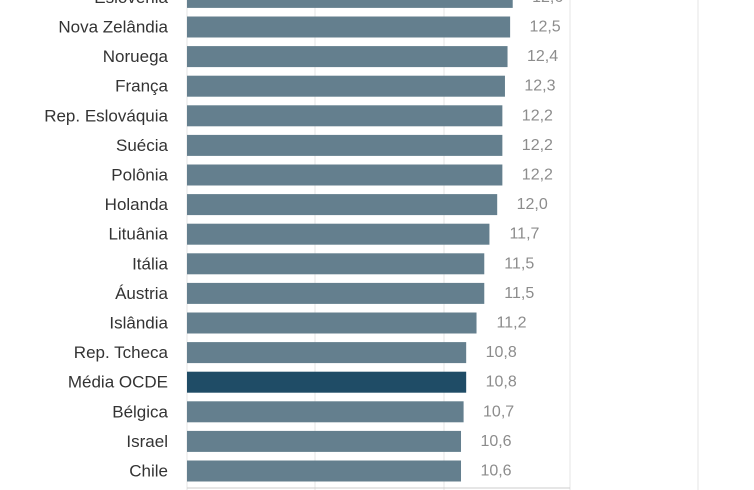 The height and width of the screenshot is (490, 754). I want to click on category-label: Itália, so click(150, 263).